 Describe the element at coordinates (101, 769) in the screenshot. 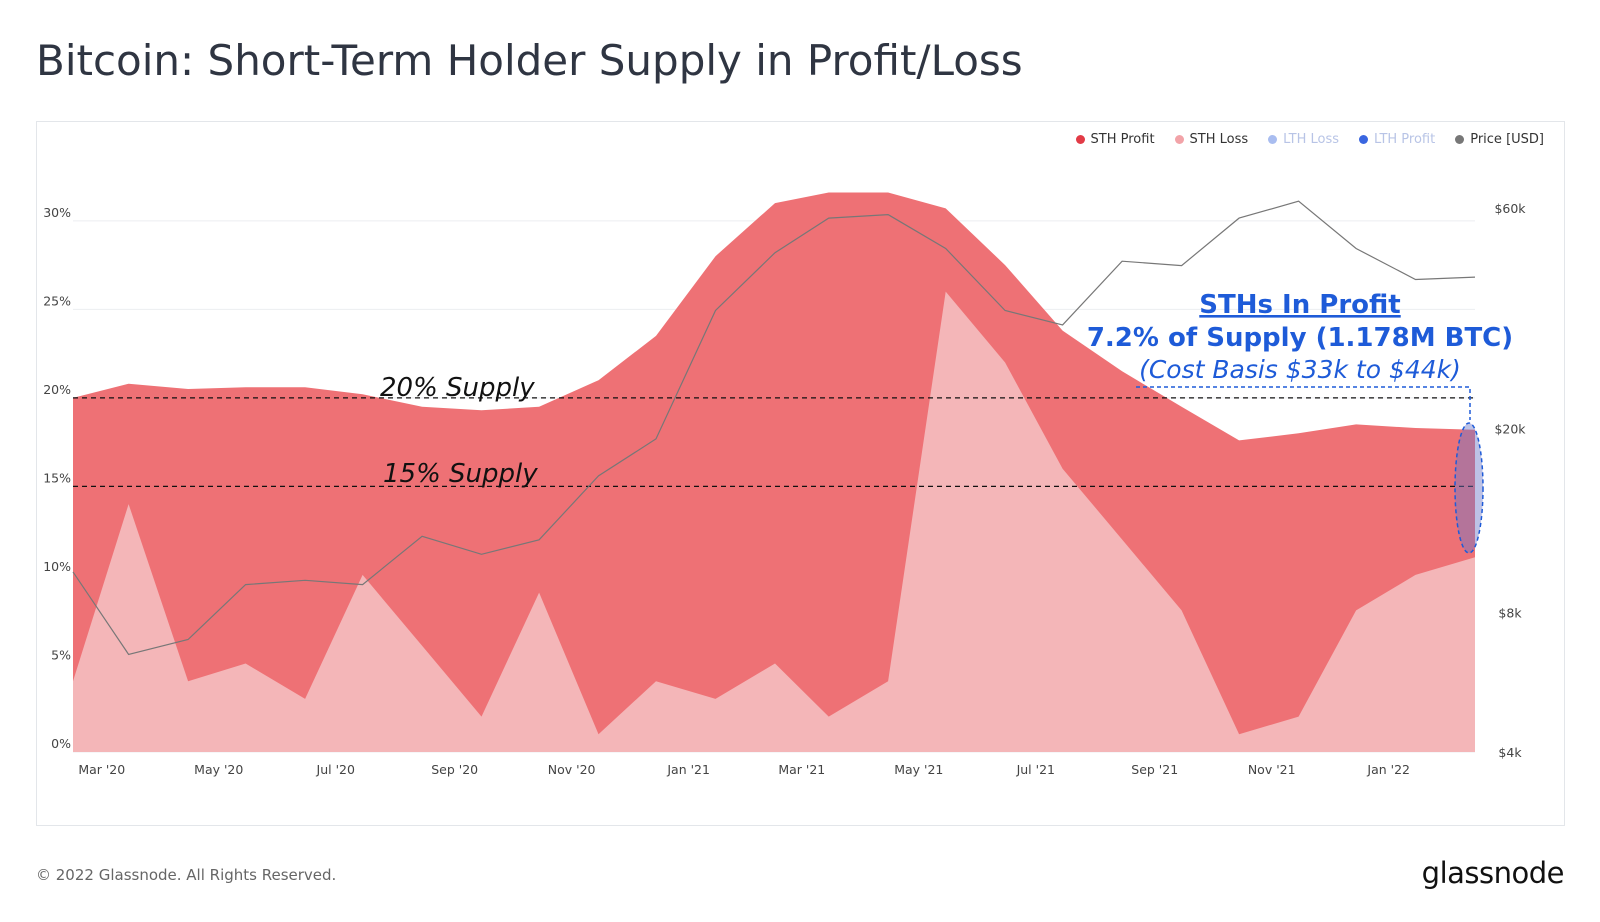

I see `x-tick-label: Mar '20` at that location.